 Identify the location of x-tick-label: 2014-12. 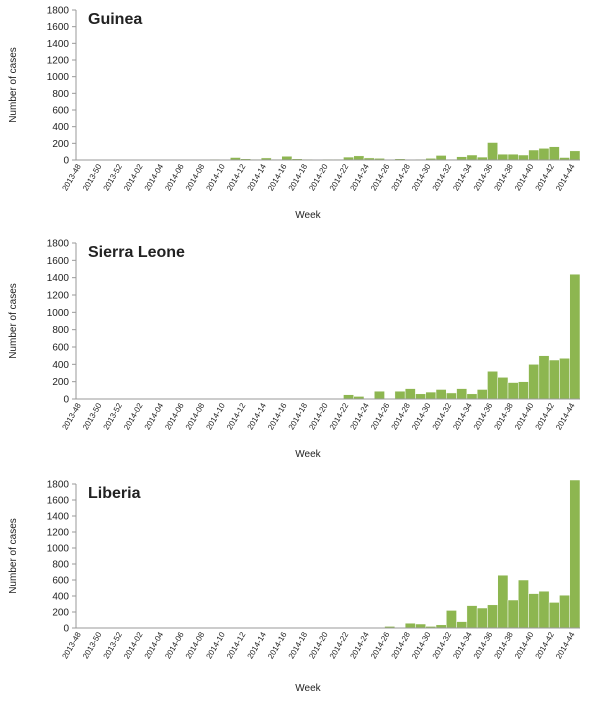
(236, 416).